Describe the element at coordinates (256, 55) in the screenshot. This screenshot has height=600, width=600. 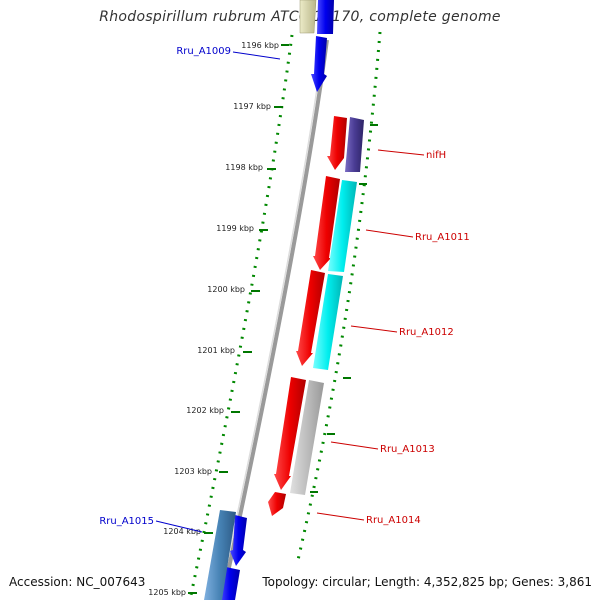
I see `leader-line-rru-a1009` at that location.